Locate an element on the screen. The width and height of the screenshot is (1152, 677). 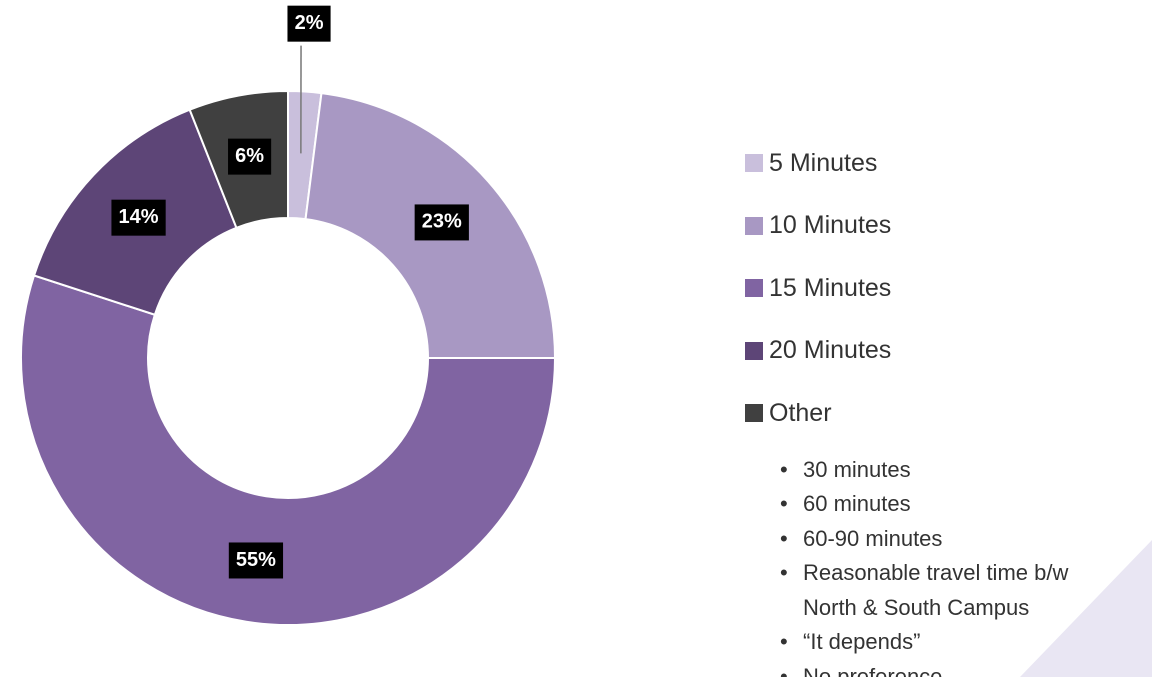
data-label-text: 6% is located at coordinates (249, 156).